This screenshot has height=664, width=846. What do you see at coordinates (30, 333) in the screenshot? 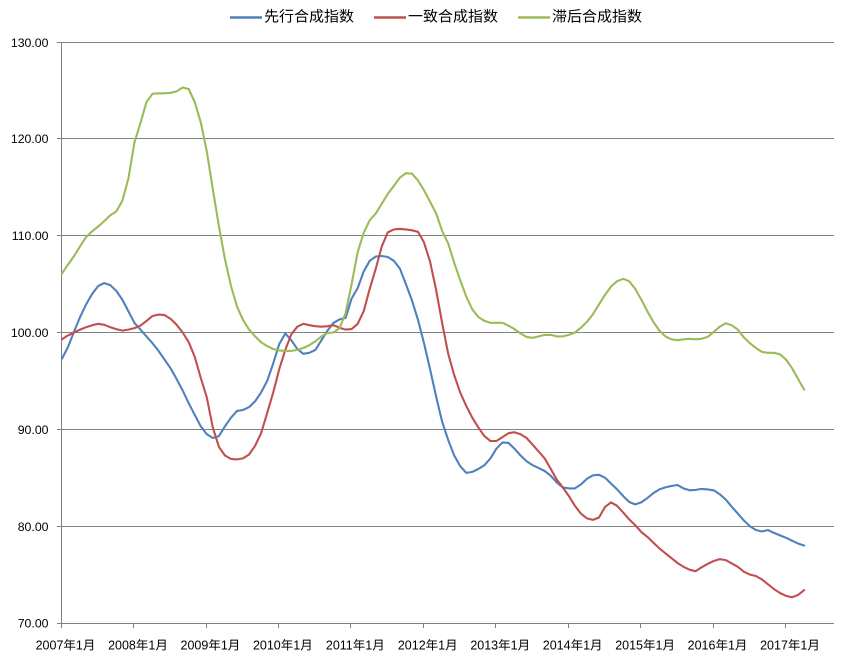
I see `svg-text: 100.00` at bounding box center [30, 333].